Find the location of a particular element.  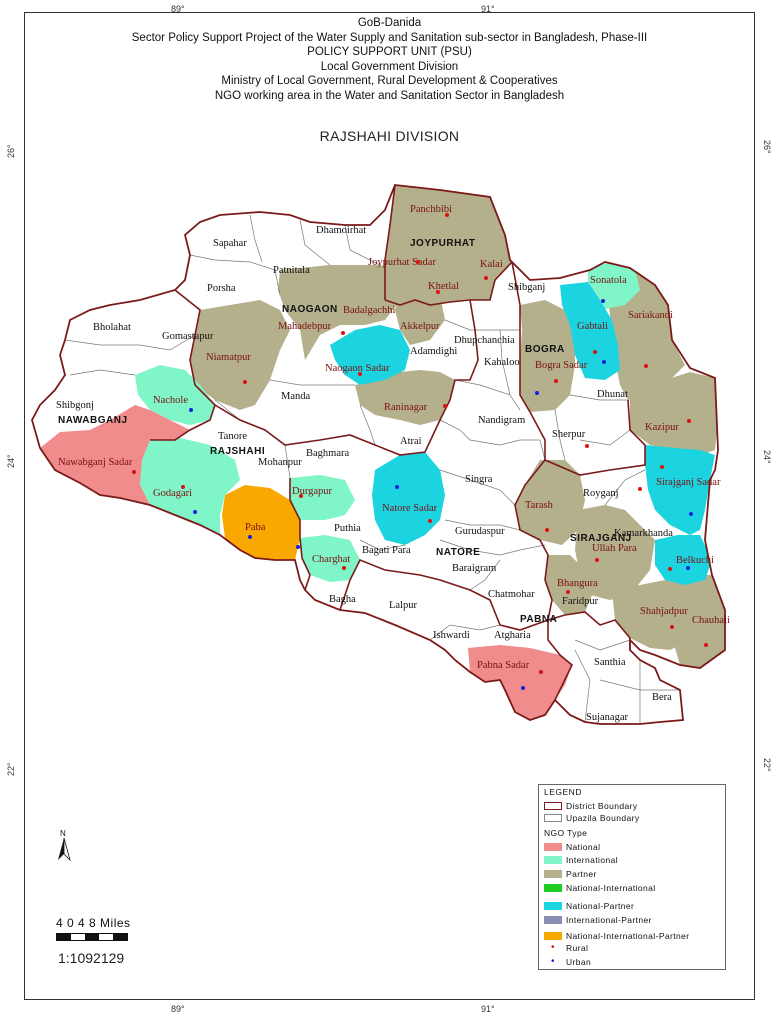

legend-item-national-international: National-International is located at coordinates (600, 887).